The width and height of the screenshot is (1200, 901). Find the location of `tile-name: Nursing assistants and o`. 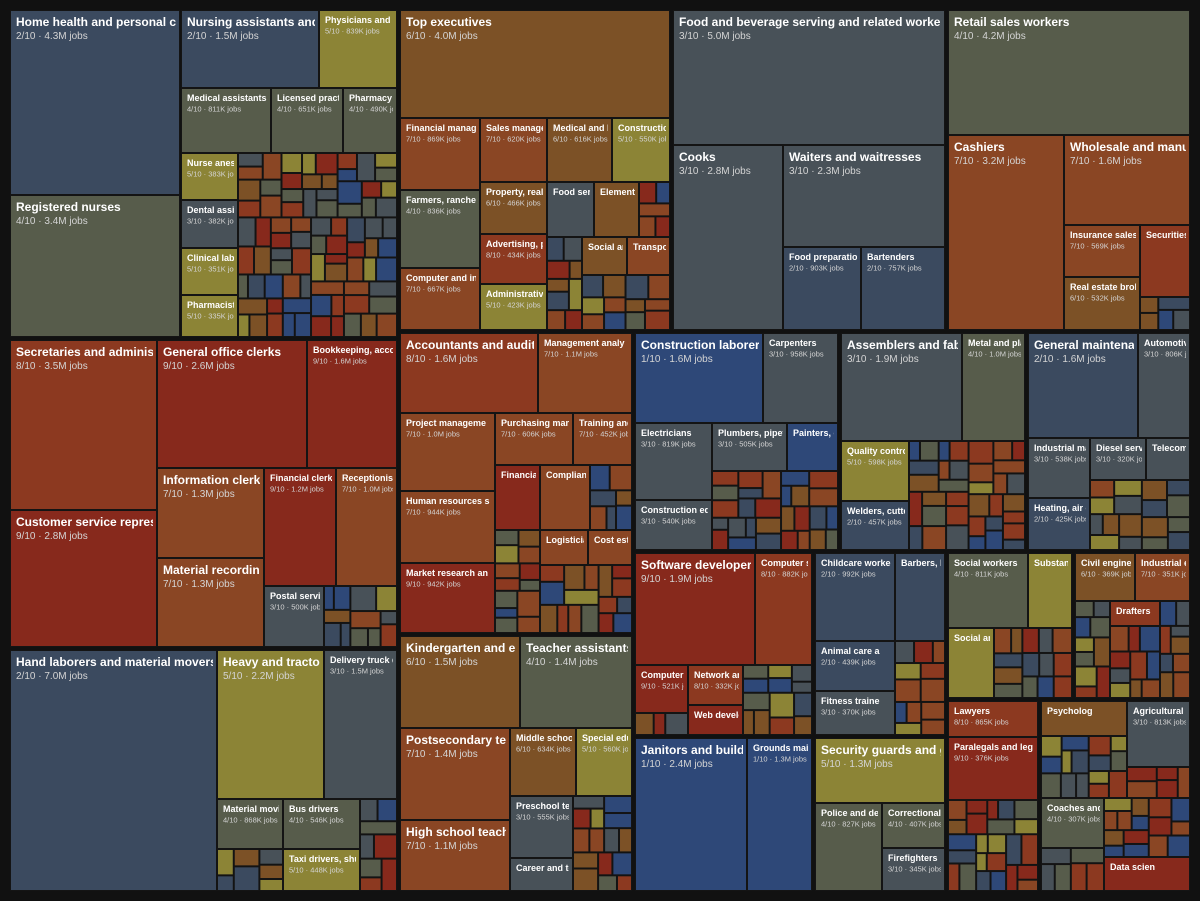

tile-name: Nursing assistants and o is located at coordinates (258, 22).